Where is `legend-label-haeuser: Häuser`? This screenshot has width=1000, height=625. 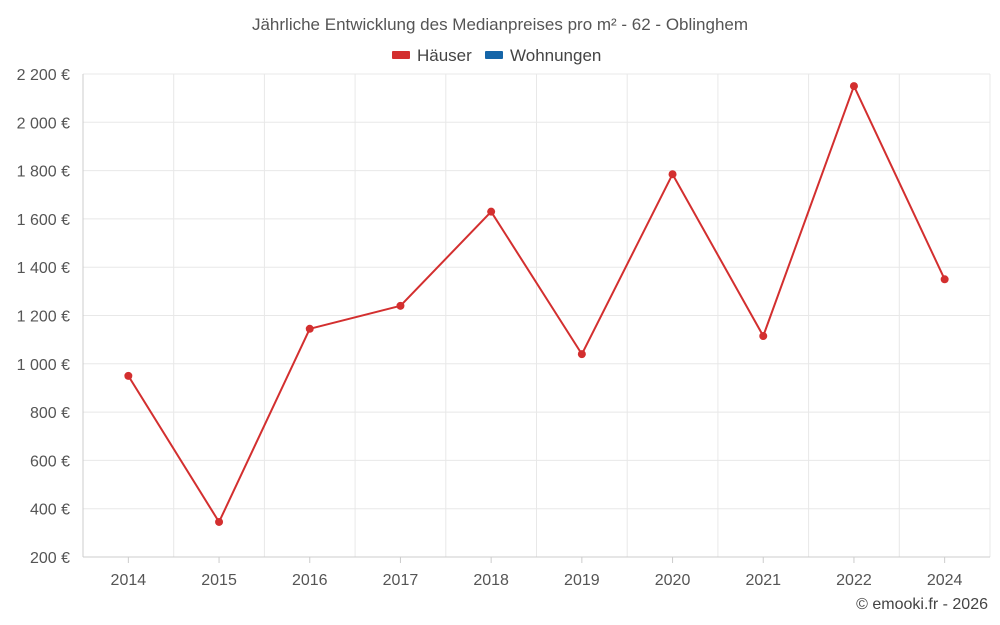 legend-label-haeuser: Häuser is located at coordinates (444, 55).